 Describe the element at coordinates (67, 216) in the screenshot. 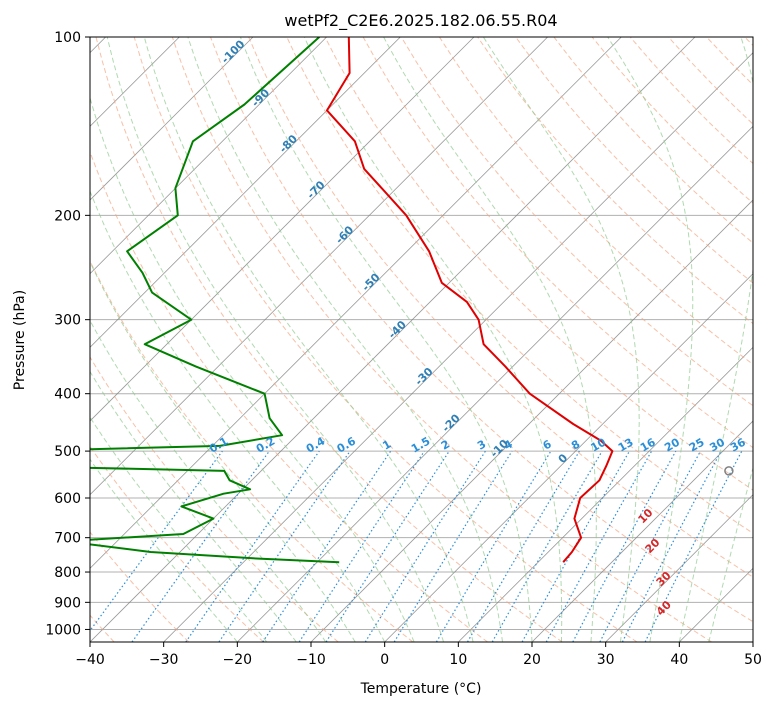

I see `y-tick-label: 200` at that location.